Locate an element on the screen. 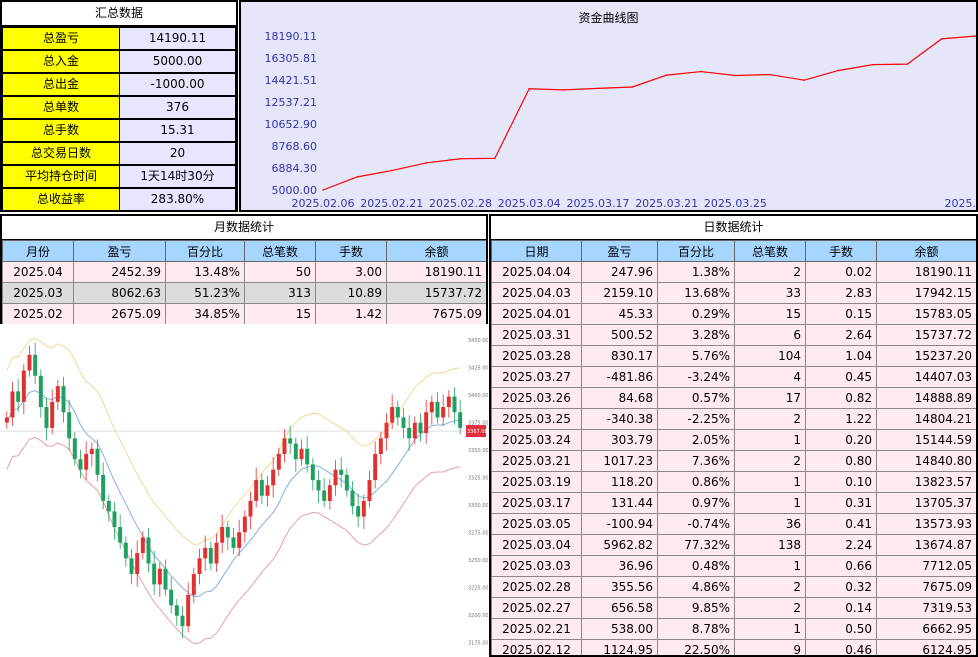 The height and width of the screenshot is (657, 978). table-row: 2025.02.12 1124.95 22.50% 9 0.46 6124.95 is located at coordinates (733, 647).